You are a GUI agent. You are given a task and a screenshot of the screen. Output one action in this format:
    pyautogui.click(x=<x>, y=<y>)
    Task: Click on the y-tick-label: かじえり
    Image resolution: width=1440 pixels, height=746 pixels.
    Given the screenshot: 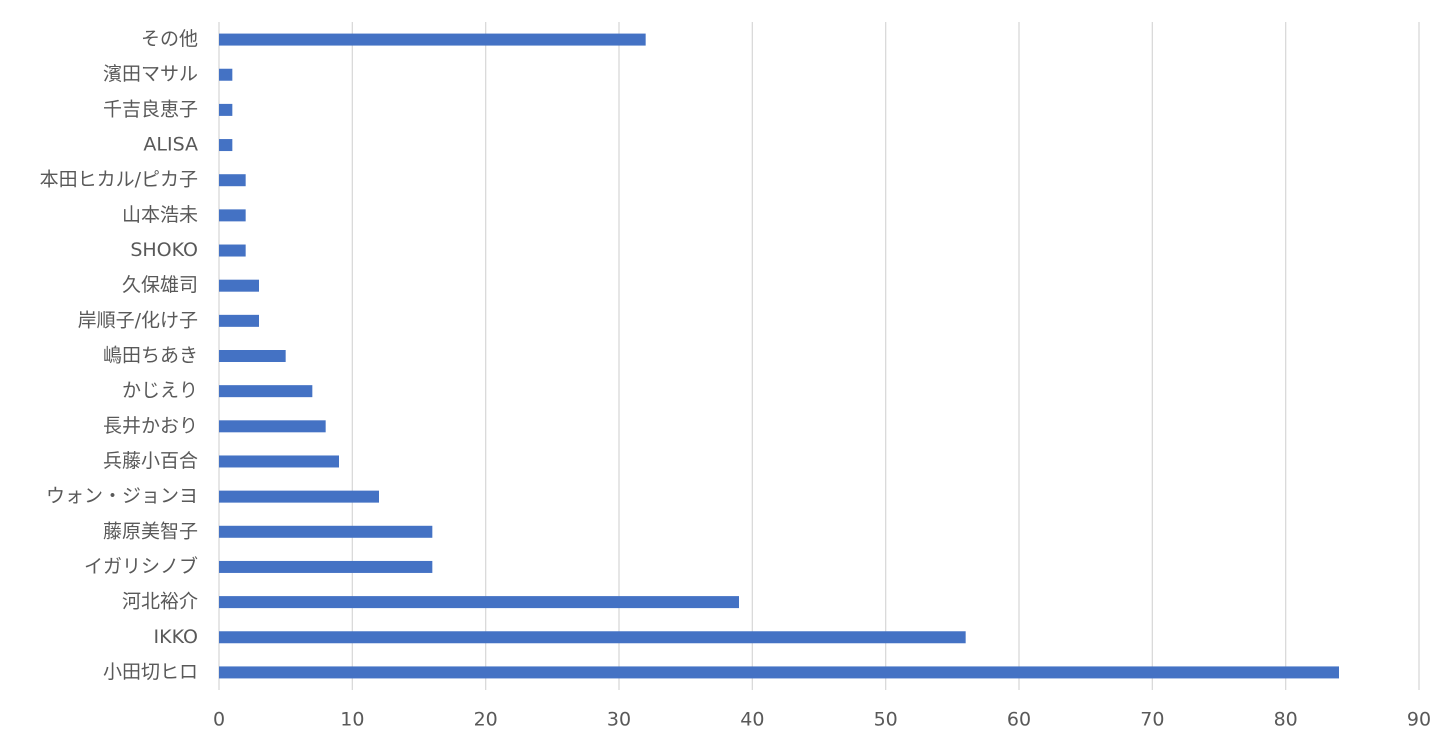 What is the action you would take?
    pyautogui.click(x=160, y=391)
    